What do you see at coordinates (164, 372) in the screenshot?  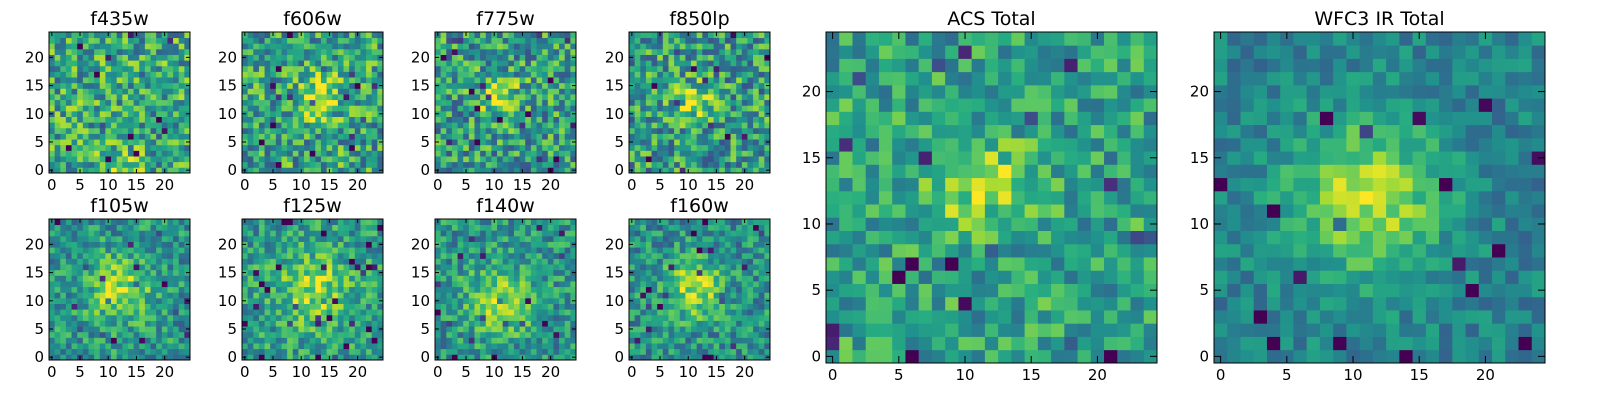 I see `x-tick-label: 20` at bounding box center [164, 372].